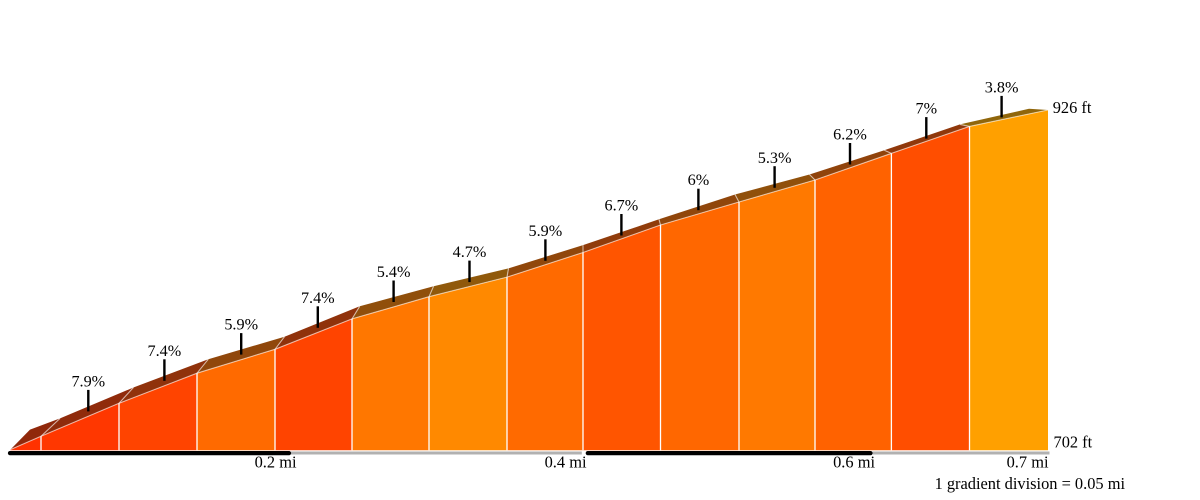 The width and height of the screenshot is (1200, 500). What do you see at coordinates (775, 158) in the screenshot?
I see `svg-text: 5.3%` at bounding box center [775, 158].